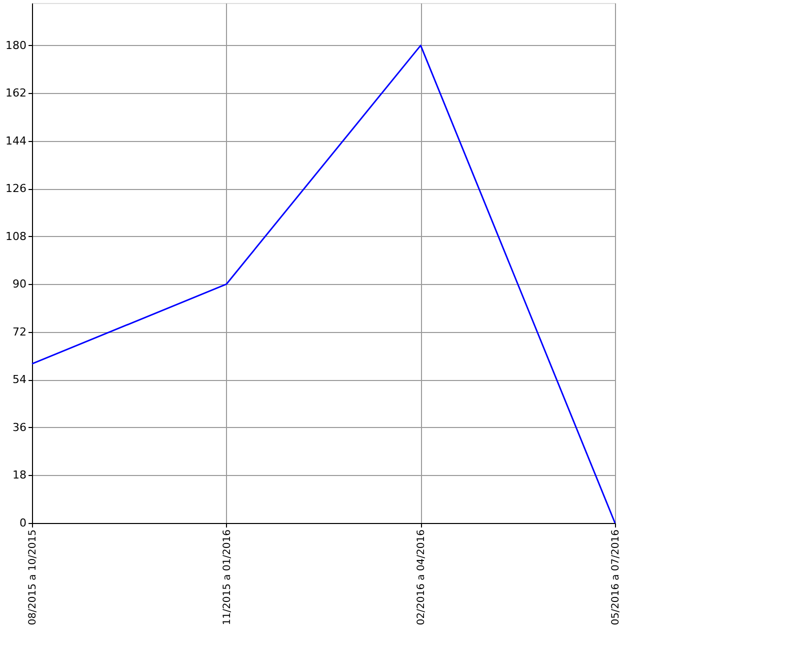 Image resolution: width=800 pixels, height=650 pixels. Describe the element at coordinates (19, 379) in the screenshot. I see `y-tick-label: 54` at that location.